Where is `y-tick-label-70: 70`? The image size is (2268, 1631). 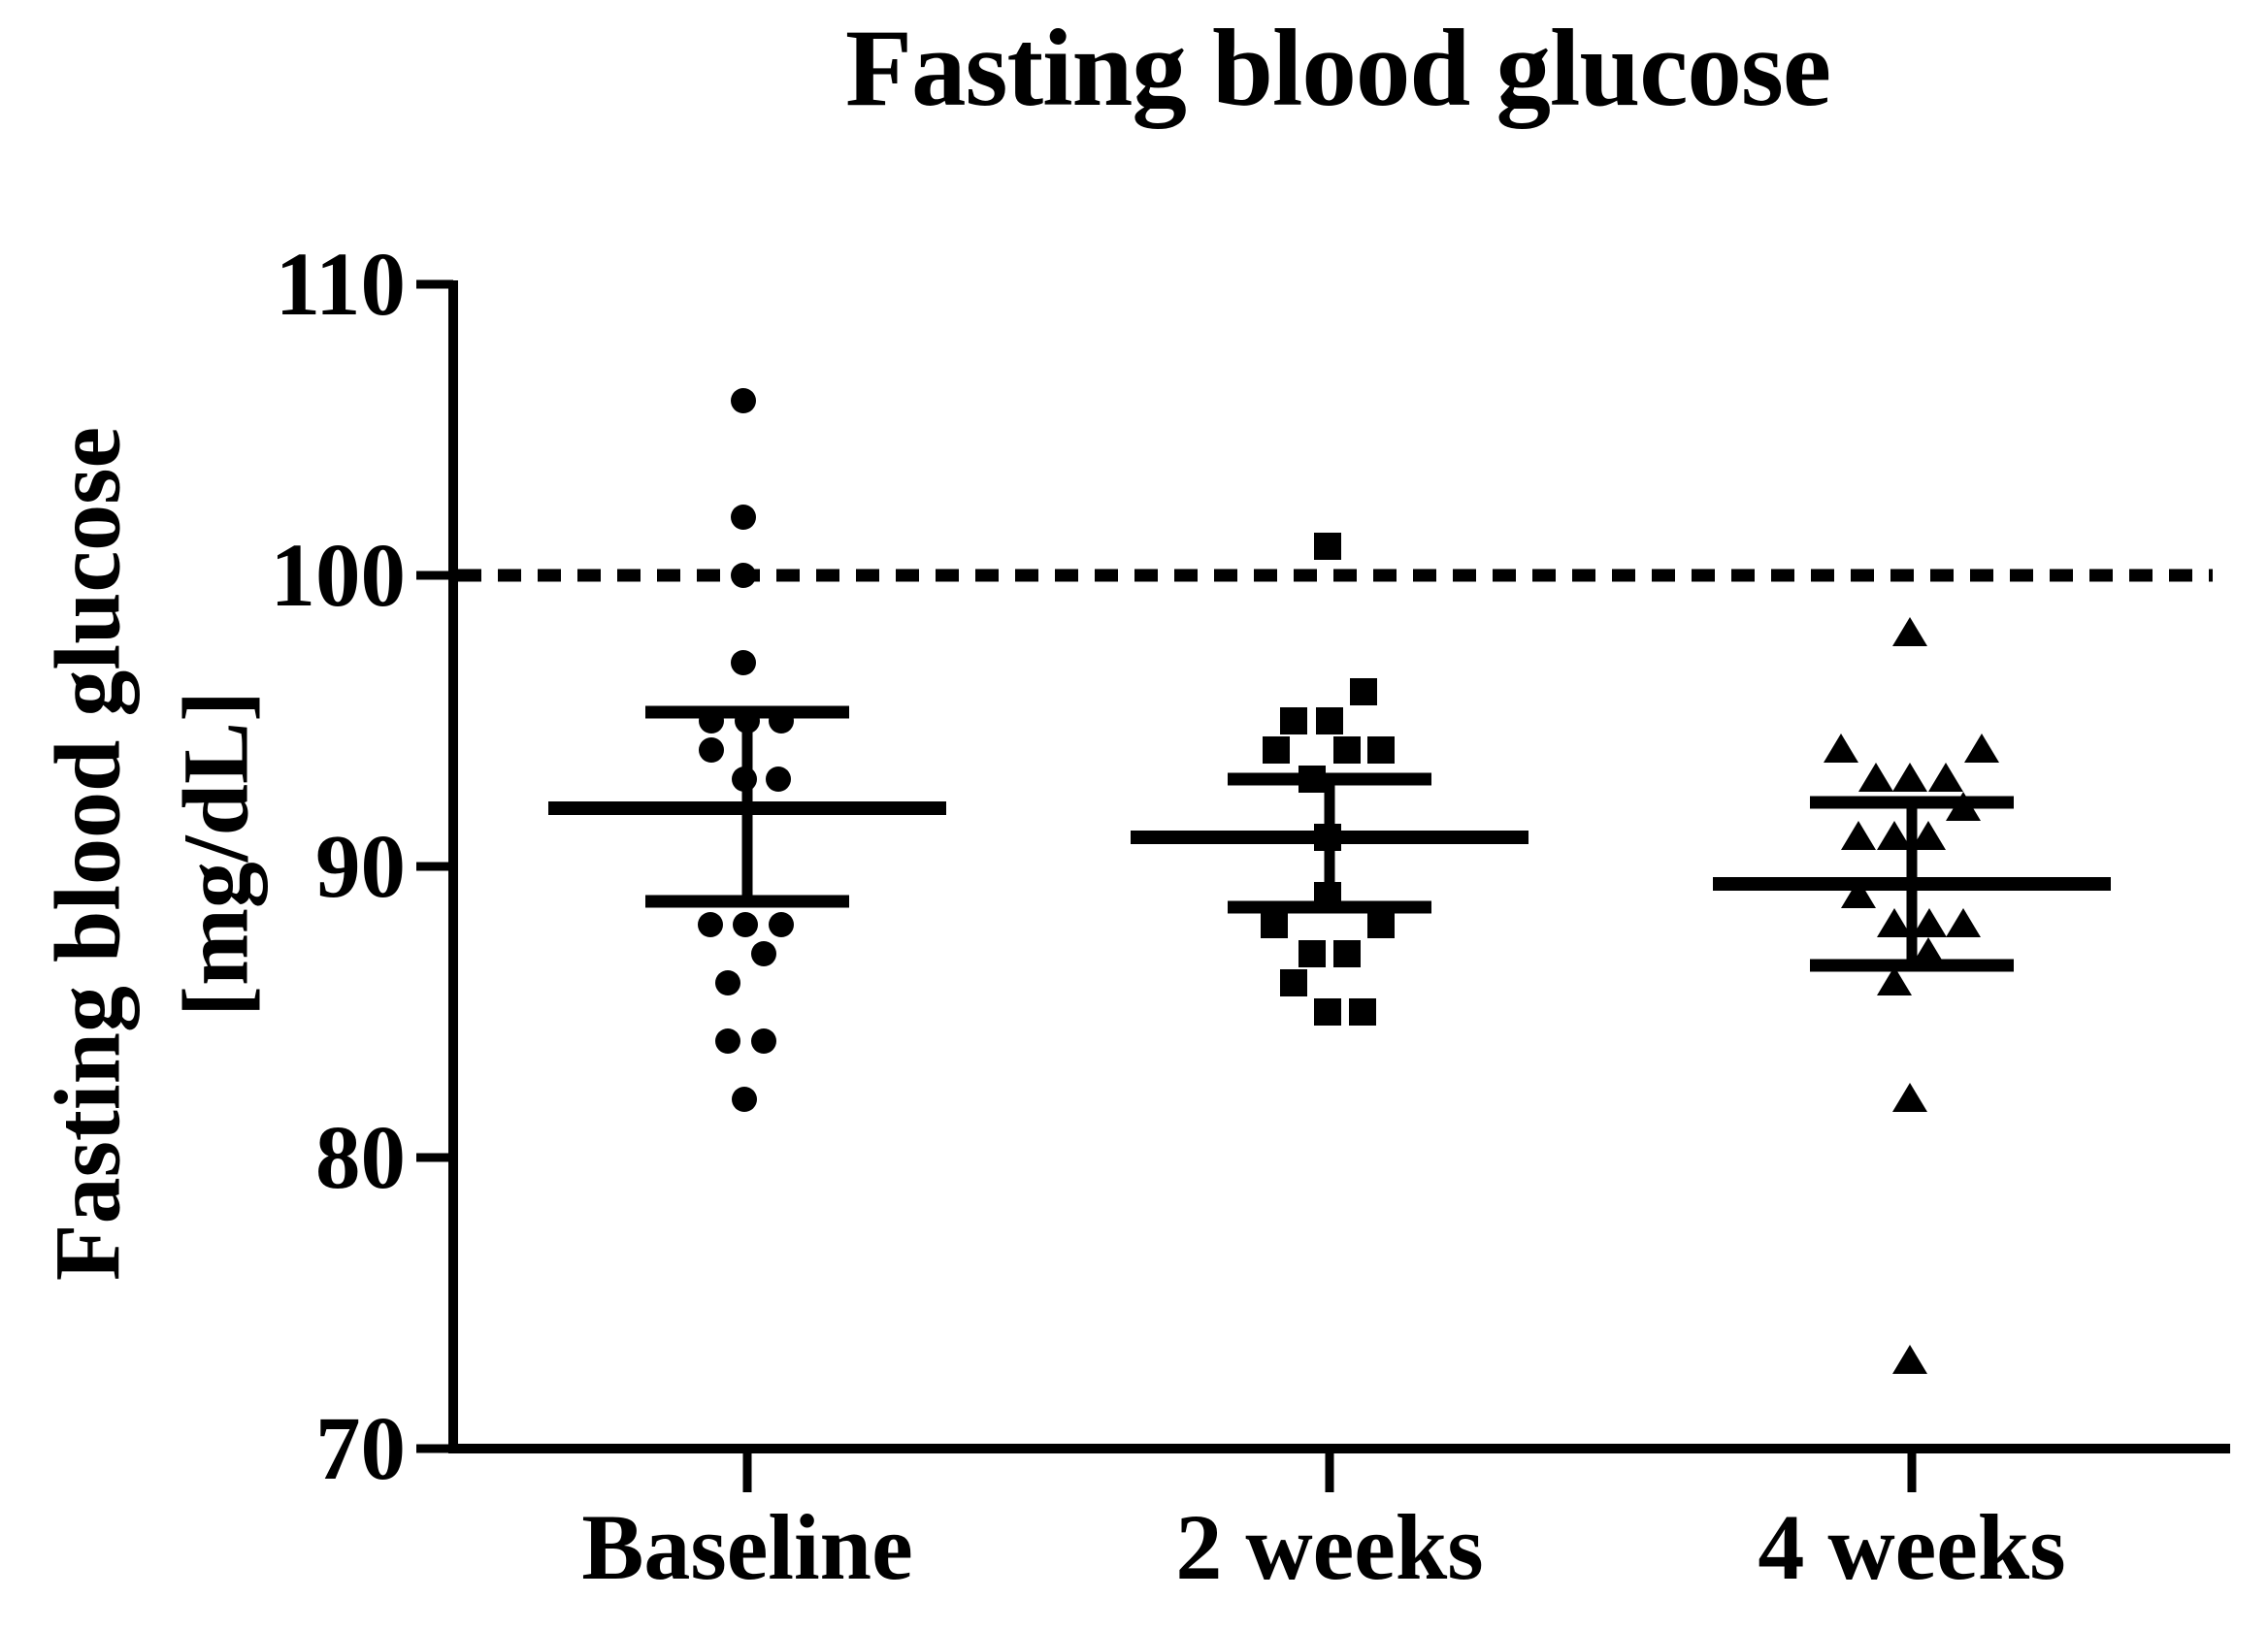
y-tick-label-70: 70 is located at coordinates (360, 1449).